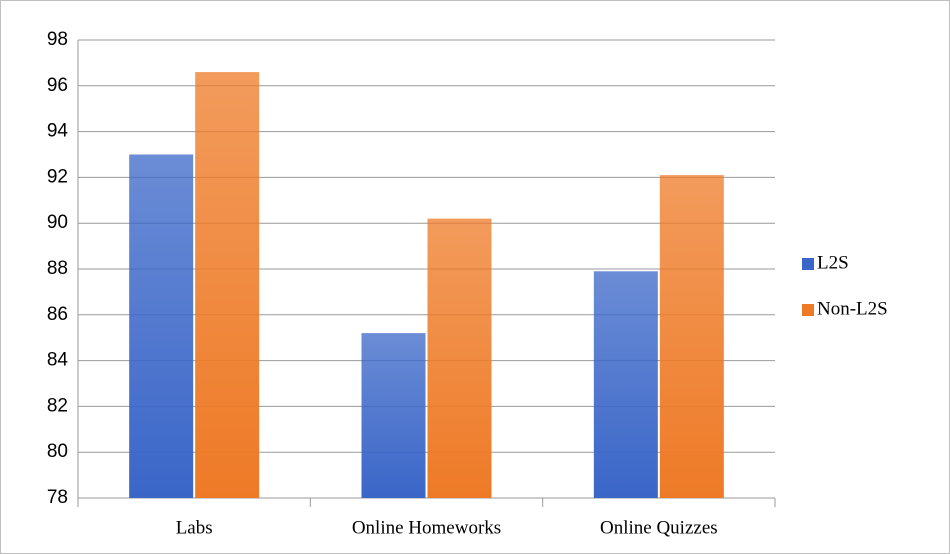 The image size is (950, 554). I want to click on y-tick-label: 80, so click(57, 451).